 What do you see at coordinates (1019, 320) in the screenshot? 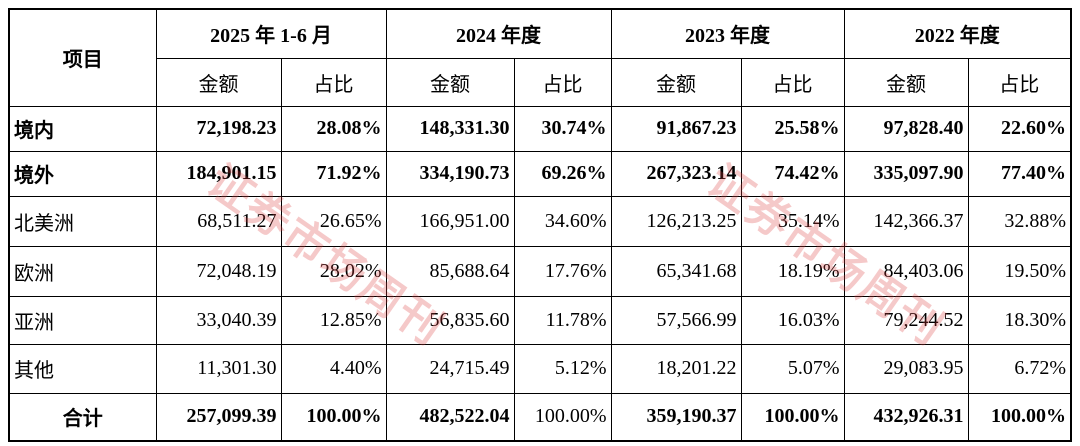
I see `cell: 18.30%` at bounding box center [1019, 320].